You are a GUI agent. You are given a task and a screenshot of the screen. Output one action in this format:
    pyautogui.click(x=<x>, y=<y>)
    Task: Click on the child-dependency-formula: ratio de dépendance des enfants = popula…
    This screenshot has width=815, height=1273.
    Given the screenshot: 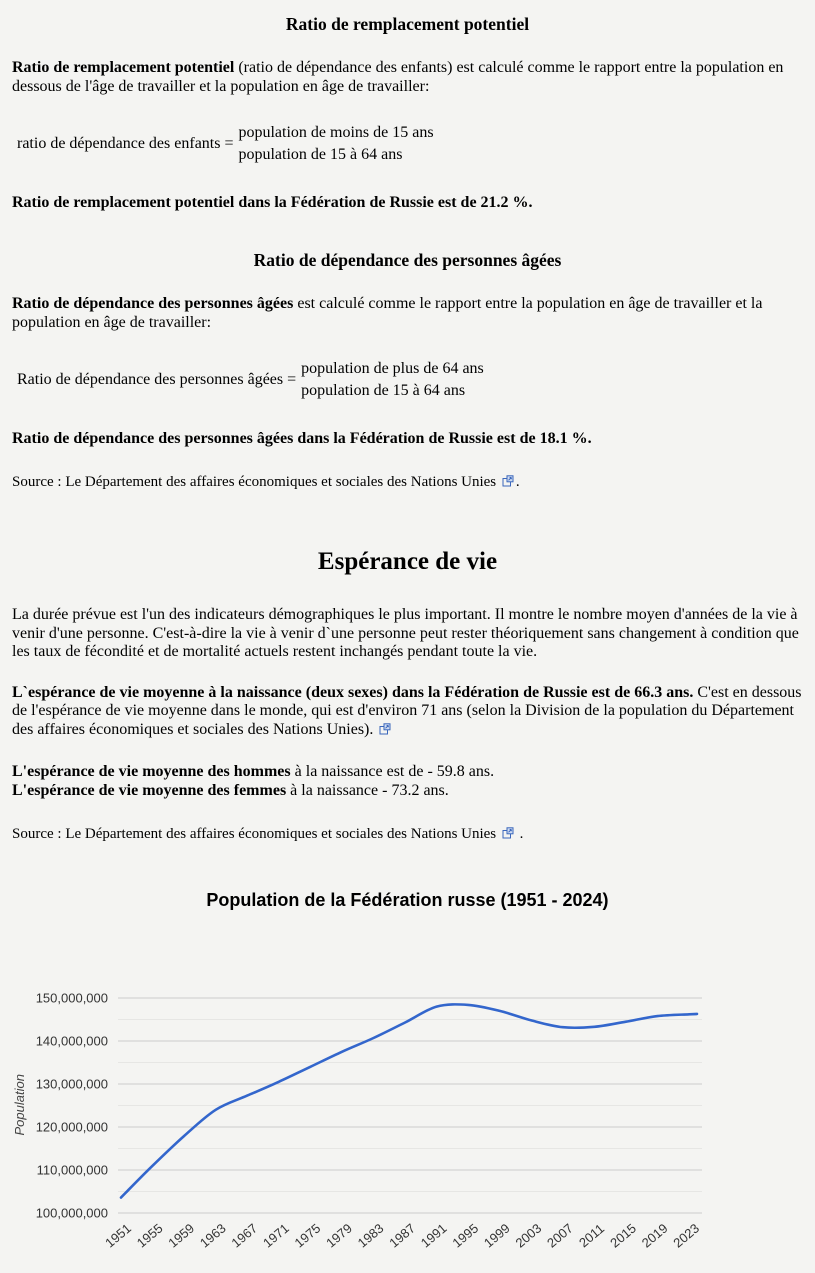 What is the action you would take?
    pyautogui.click(x=407, y=144)
    